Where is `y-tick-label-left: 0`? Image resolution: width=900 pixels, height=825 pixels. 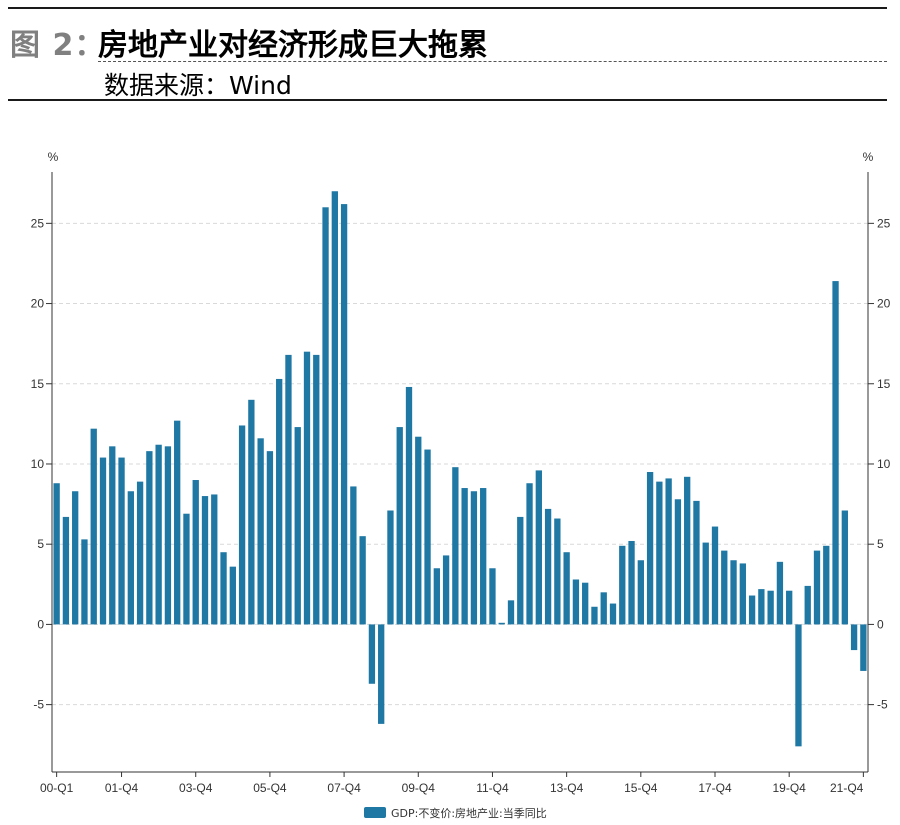
y-tick-label-left: 0 is located at coordinates (40, 624).